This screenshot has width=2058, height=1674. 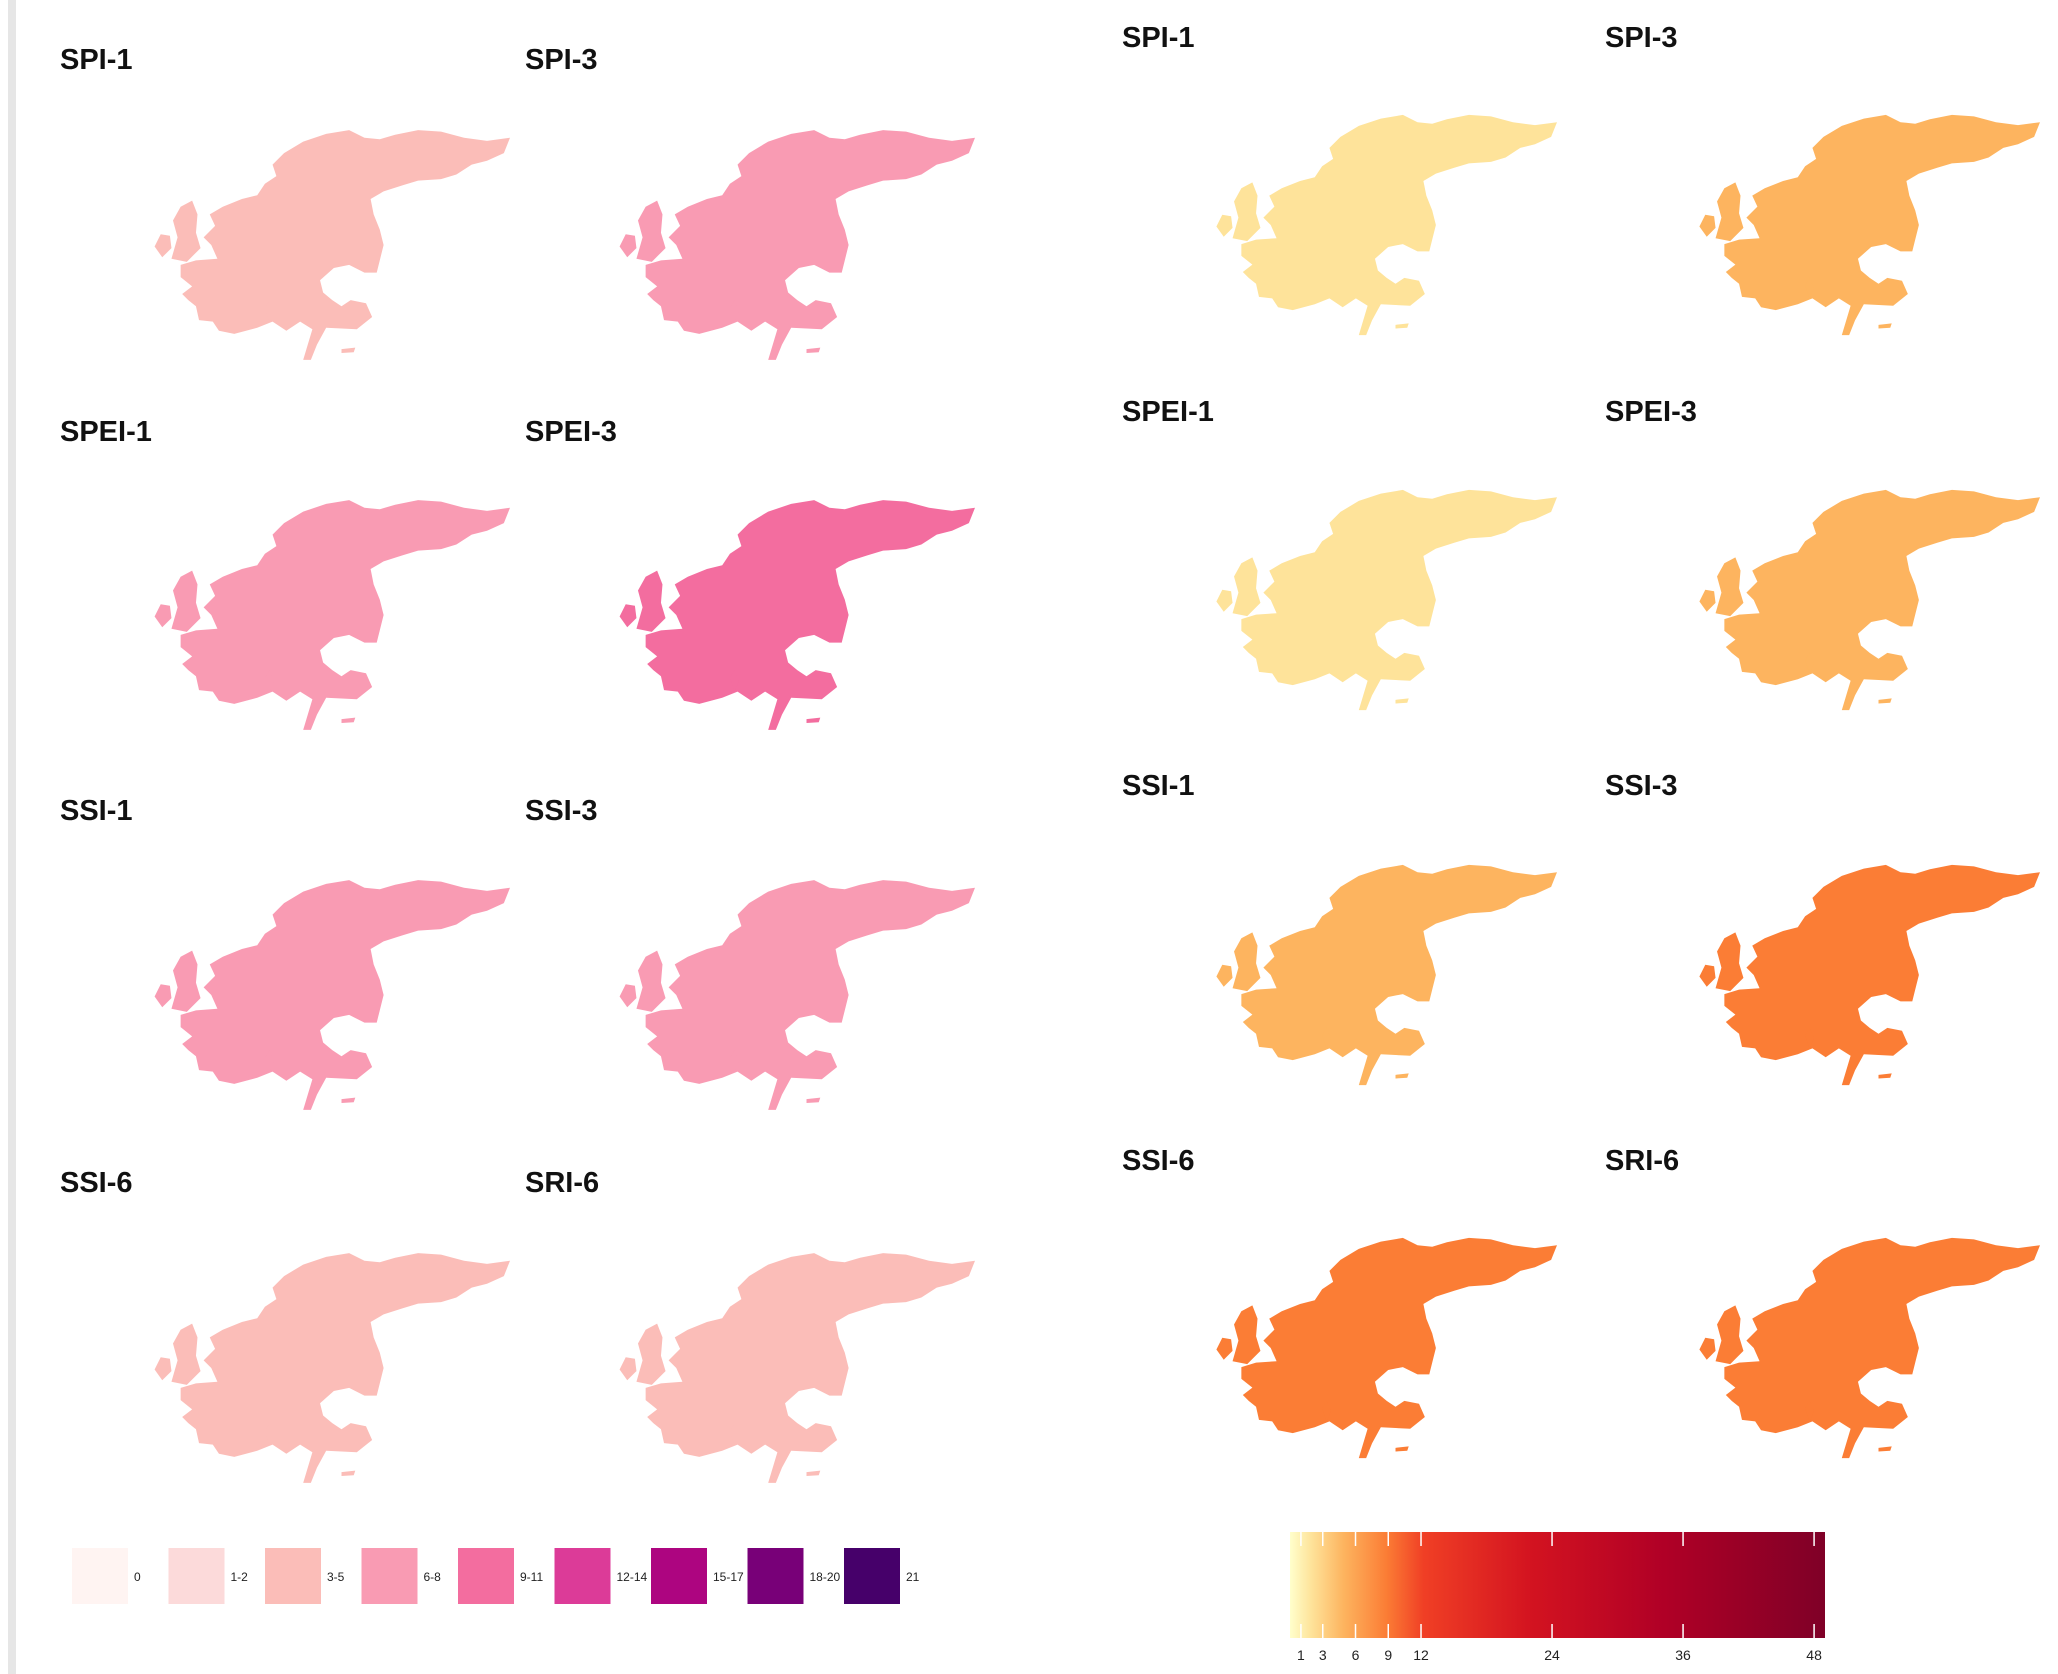 What do you see at coordinates (1557, 1585) in the screenshot?
I see `colorbar-gradient` at bounding box center [1557, 1585].